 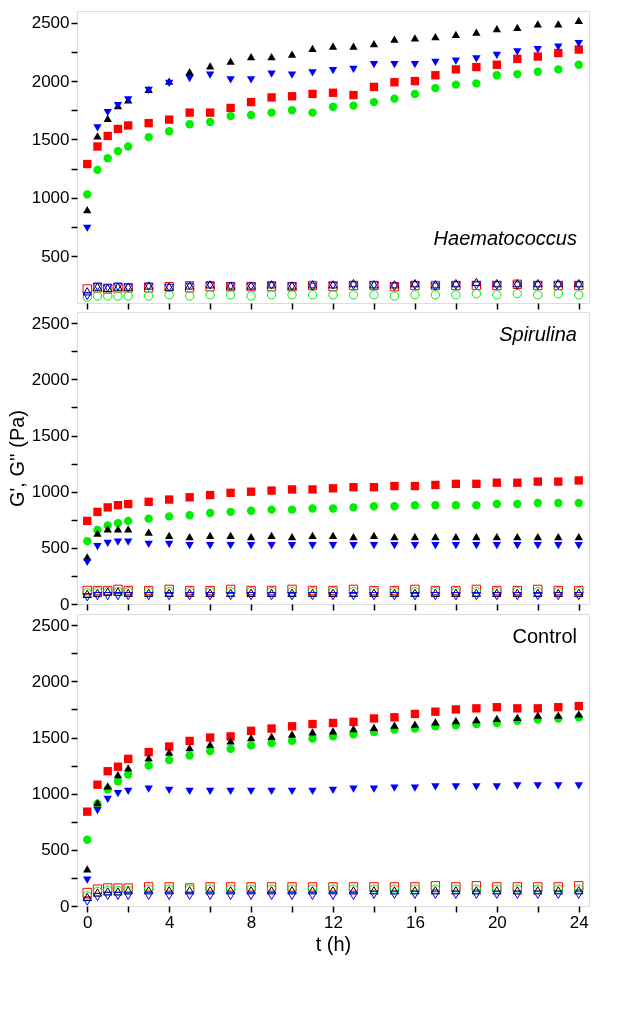 I want to click on x-tick-label: 0, so click(x=88, y=922).